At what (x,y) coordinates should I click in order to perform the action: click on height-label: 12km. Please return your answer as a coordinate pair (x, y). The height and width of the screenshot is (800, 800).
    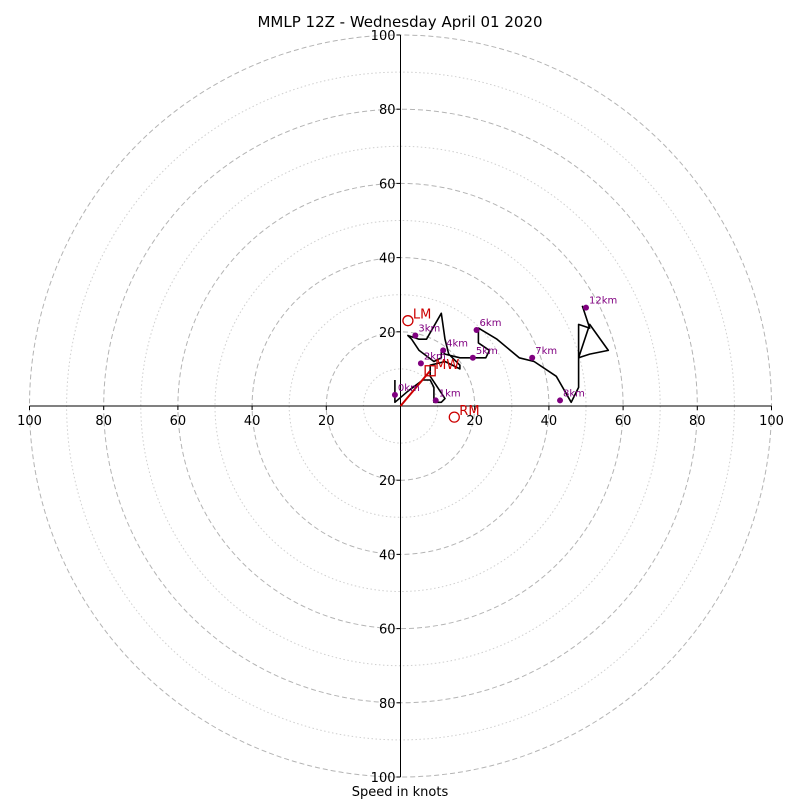
    Looking at the image, I should click on (603, 301).